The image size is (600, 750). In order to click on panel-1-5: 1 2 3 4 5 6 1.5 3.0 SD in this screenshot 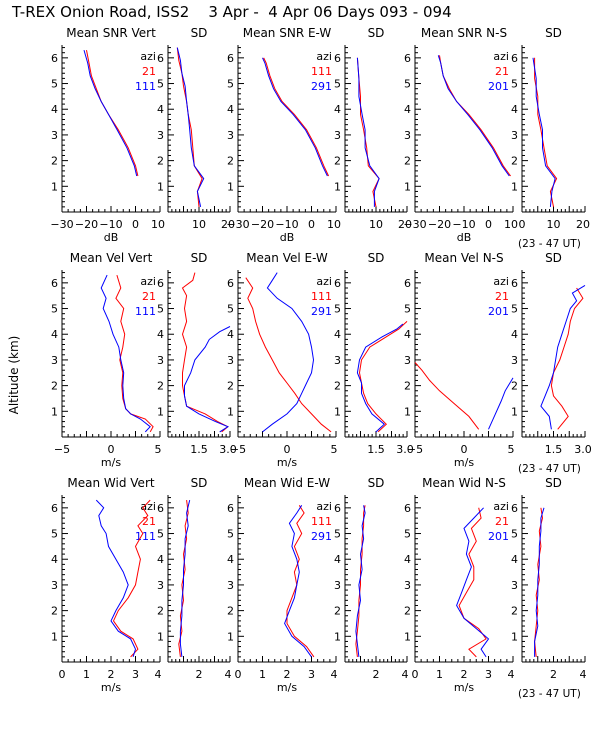, I will do `click(551, 353)`.